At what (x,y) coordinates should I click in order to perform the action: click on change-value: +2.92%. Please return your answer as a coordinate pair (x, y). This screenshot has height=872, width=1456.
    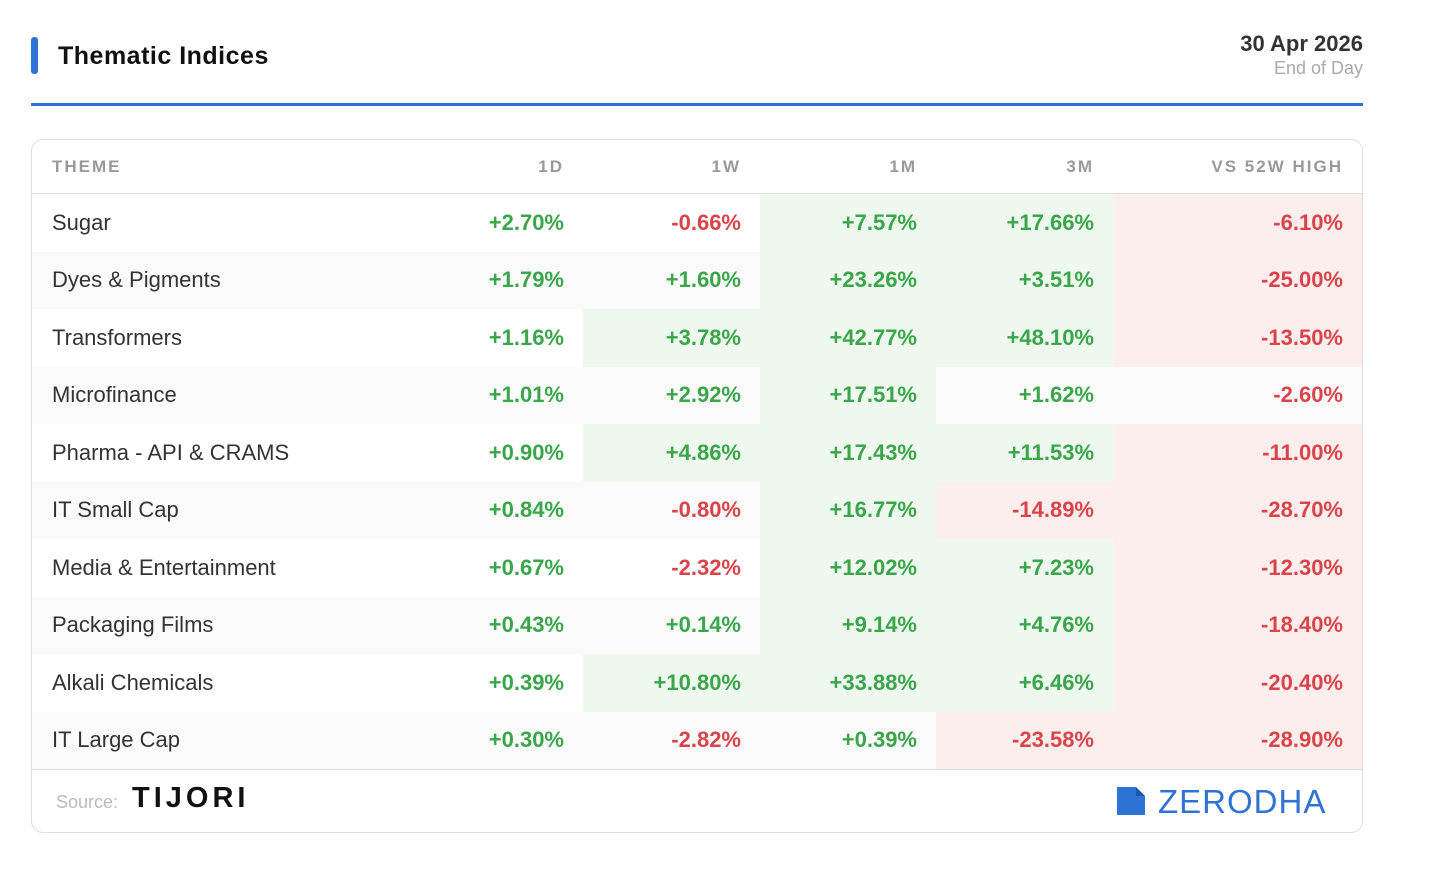
    Looking at the image, I should click on (671, 395).